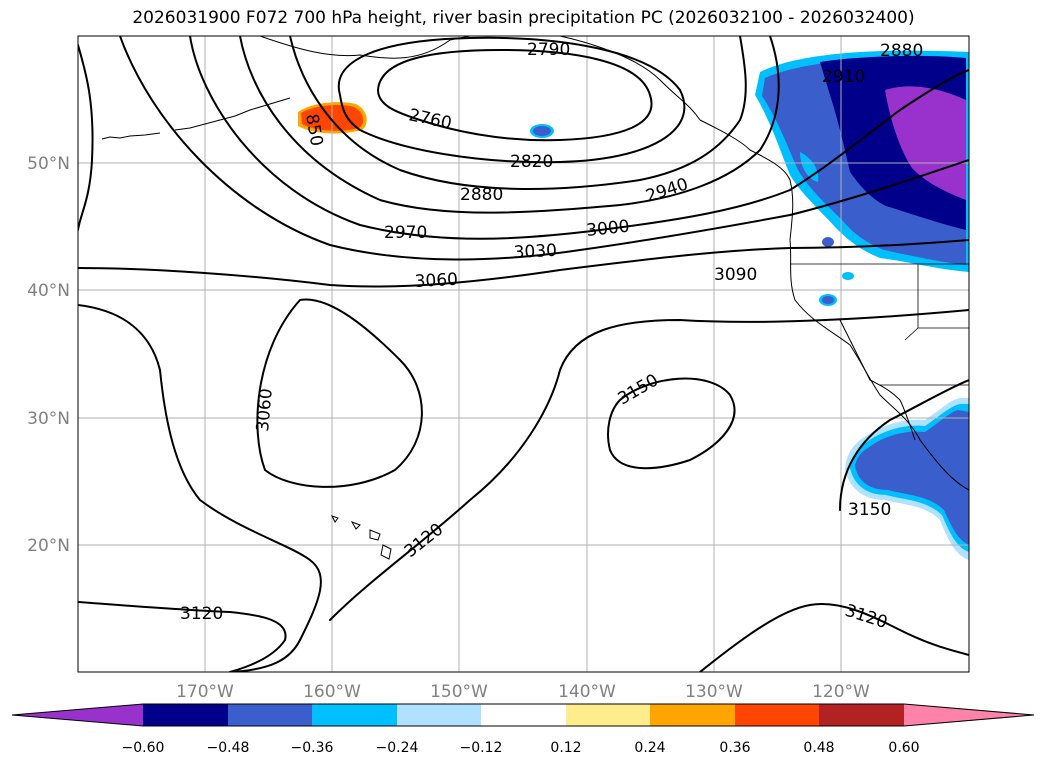 This screenshot has width=1047, height=765. I want to click on colorbar-tick: −0.12, so click(481, 748).